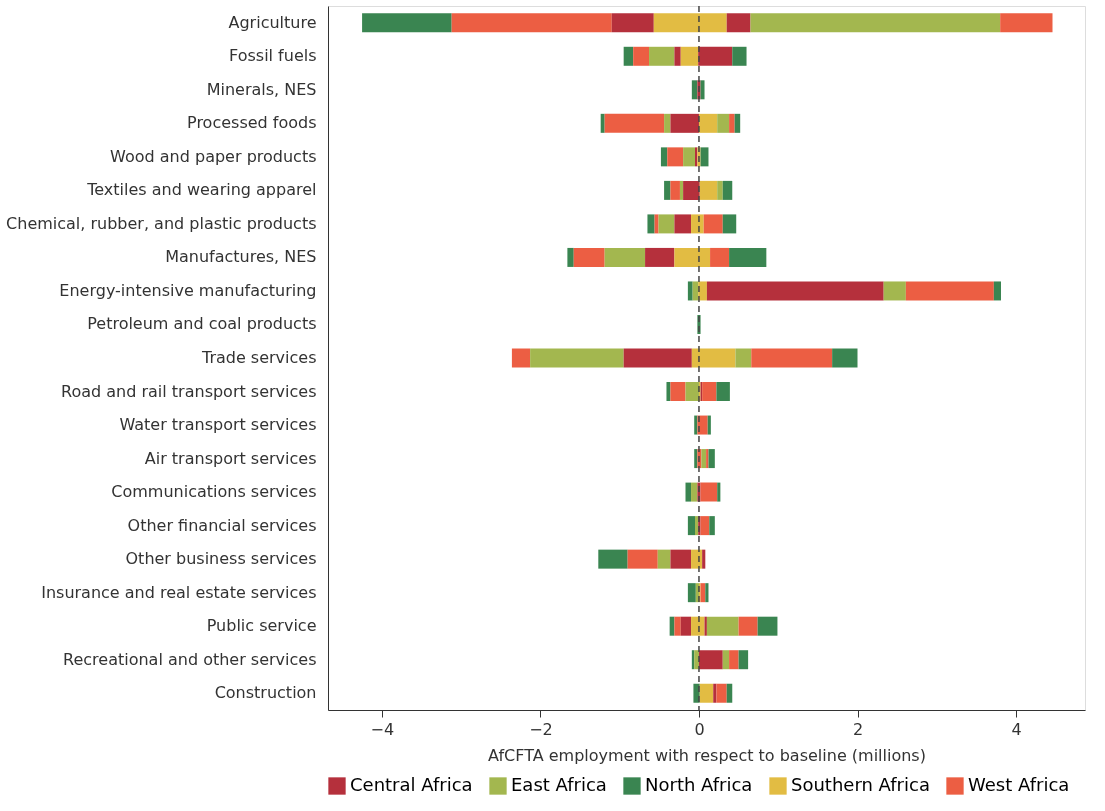 This screenshot has width=1105, height=811. Describe the element at coordinates (214, 492) in the screenshot. I see `y-tick-label: Communications services` at that location.